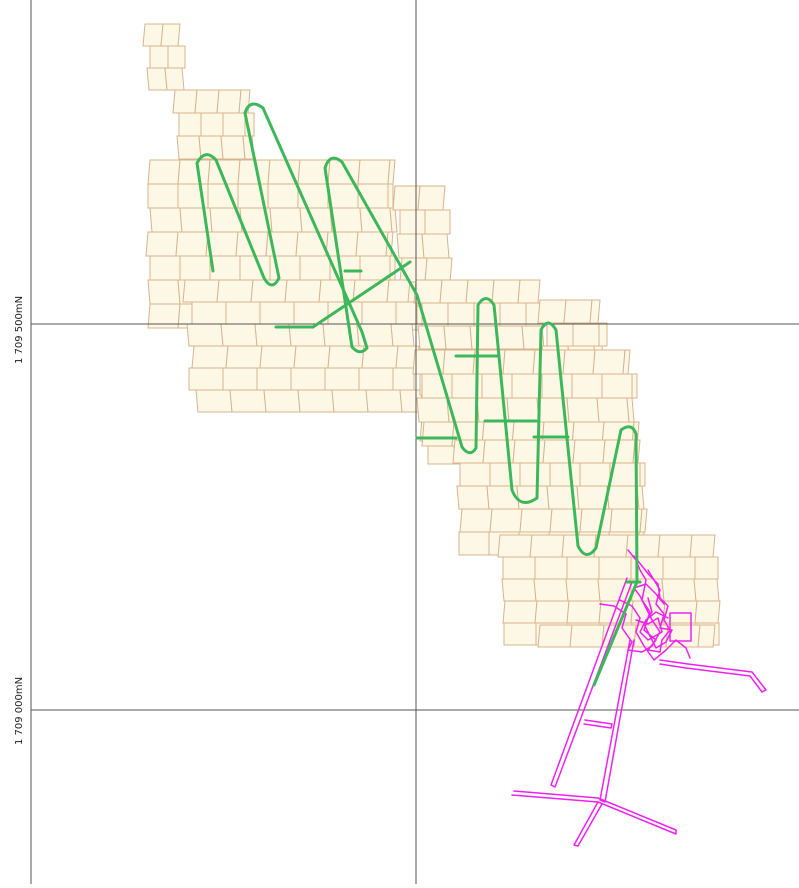  Describe the element at coordinates (19, 710) in the screenshot. I see `northing-label-1709000: 1 709 000mN` at that location.